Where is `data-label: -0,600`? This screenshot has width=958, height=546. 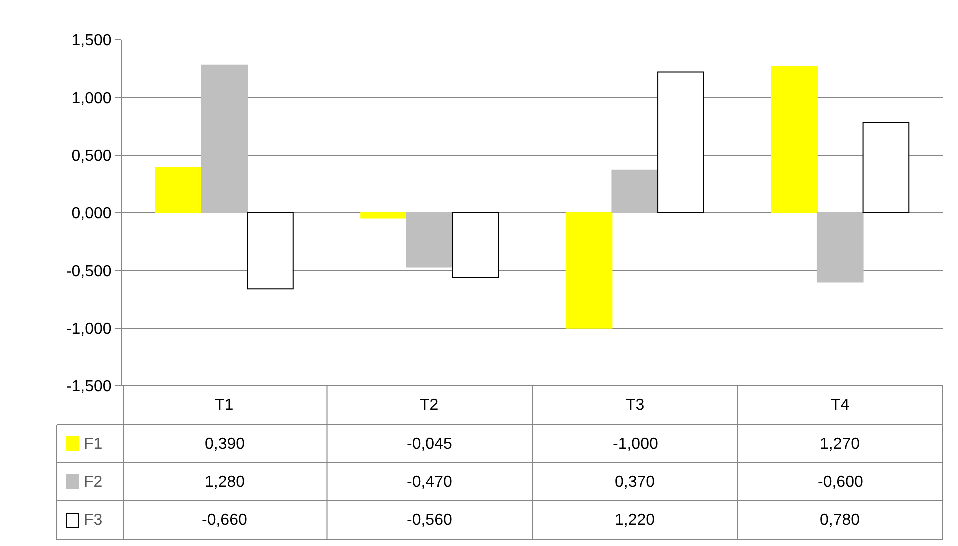 data-label: -0,600 is located at coordinates (841, 482).